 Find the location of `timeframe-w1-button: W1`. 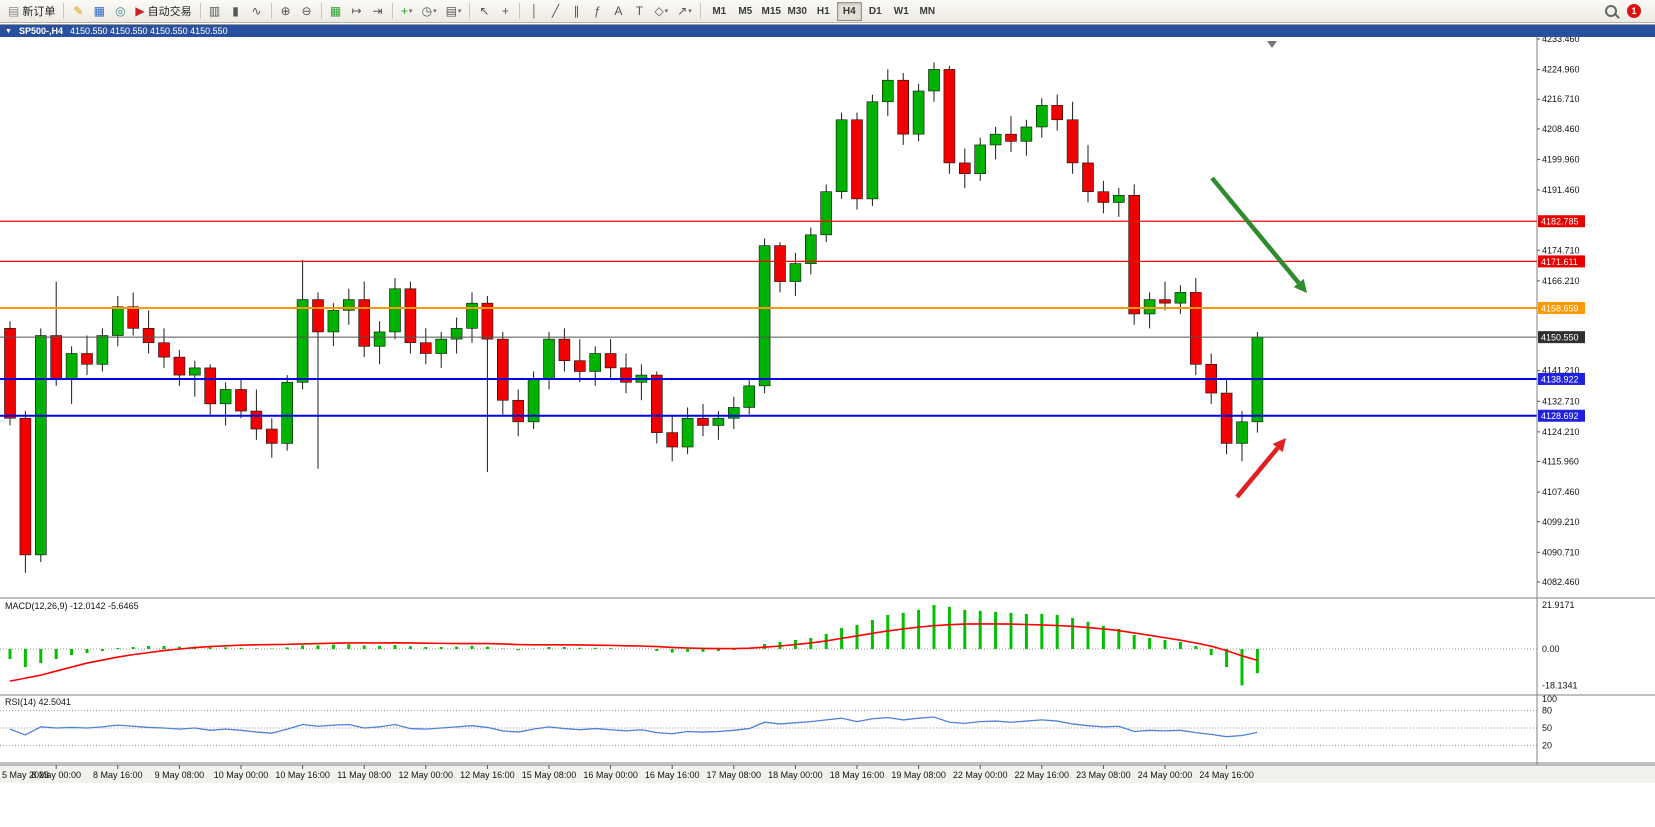

timeframe-w1-button: W1 is located at coordinates (901, 11).